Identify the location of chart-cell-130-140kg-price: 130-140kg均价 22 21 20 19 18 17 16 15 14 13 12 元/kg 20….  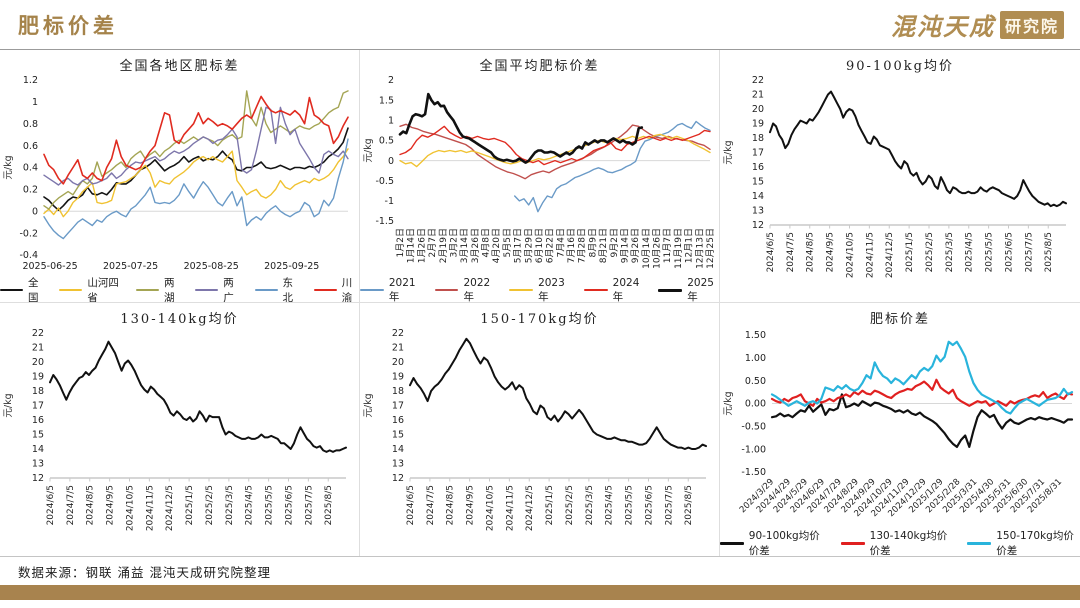
(180, 429).